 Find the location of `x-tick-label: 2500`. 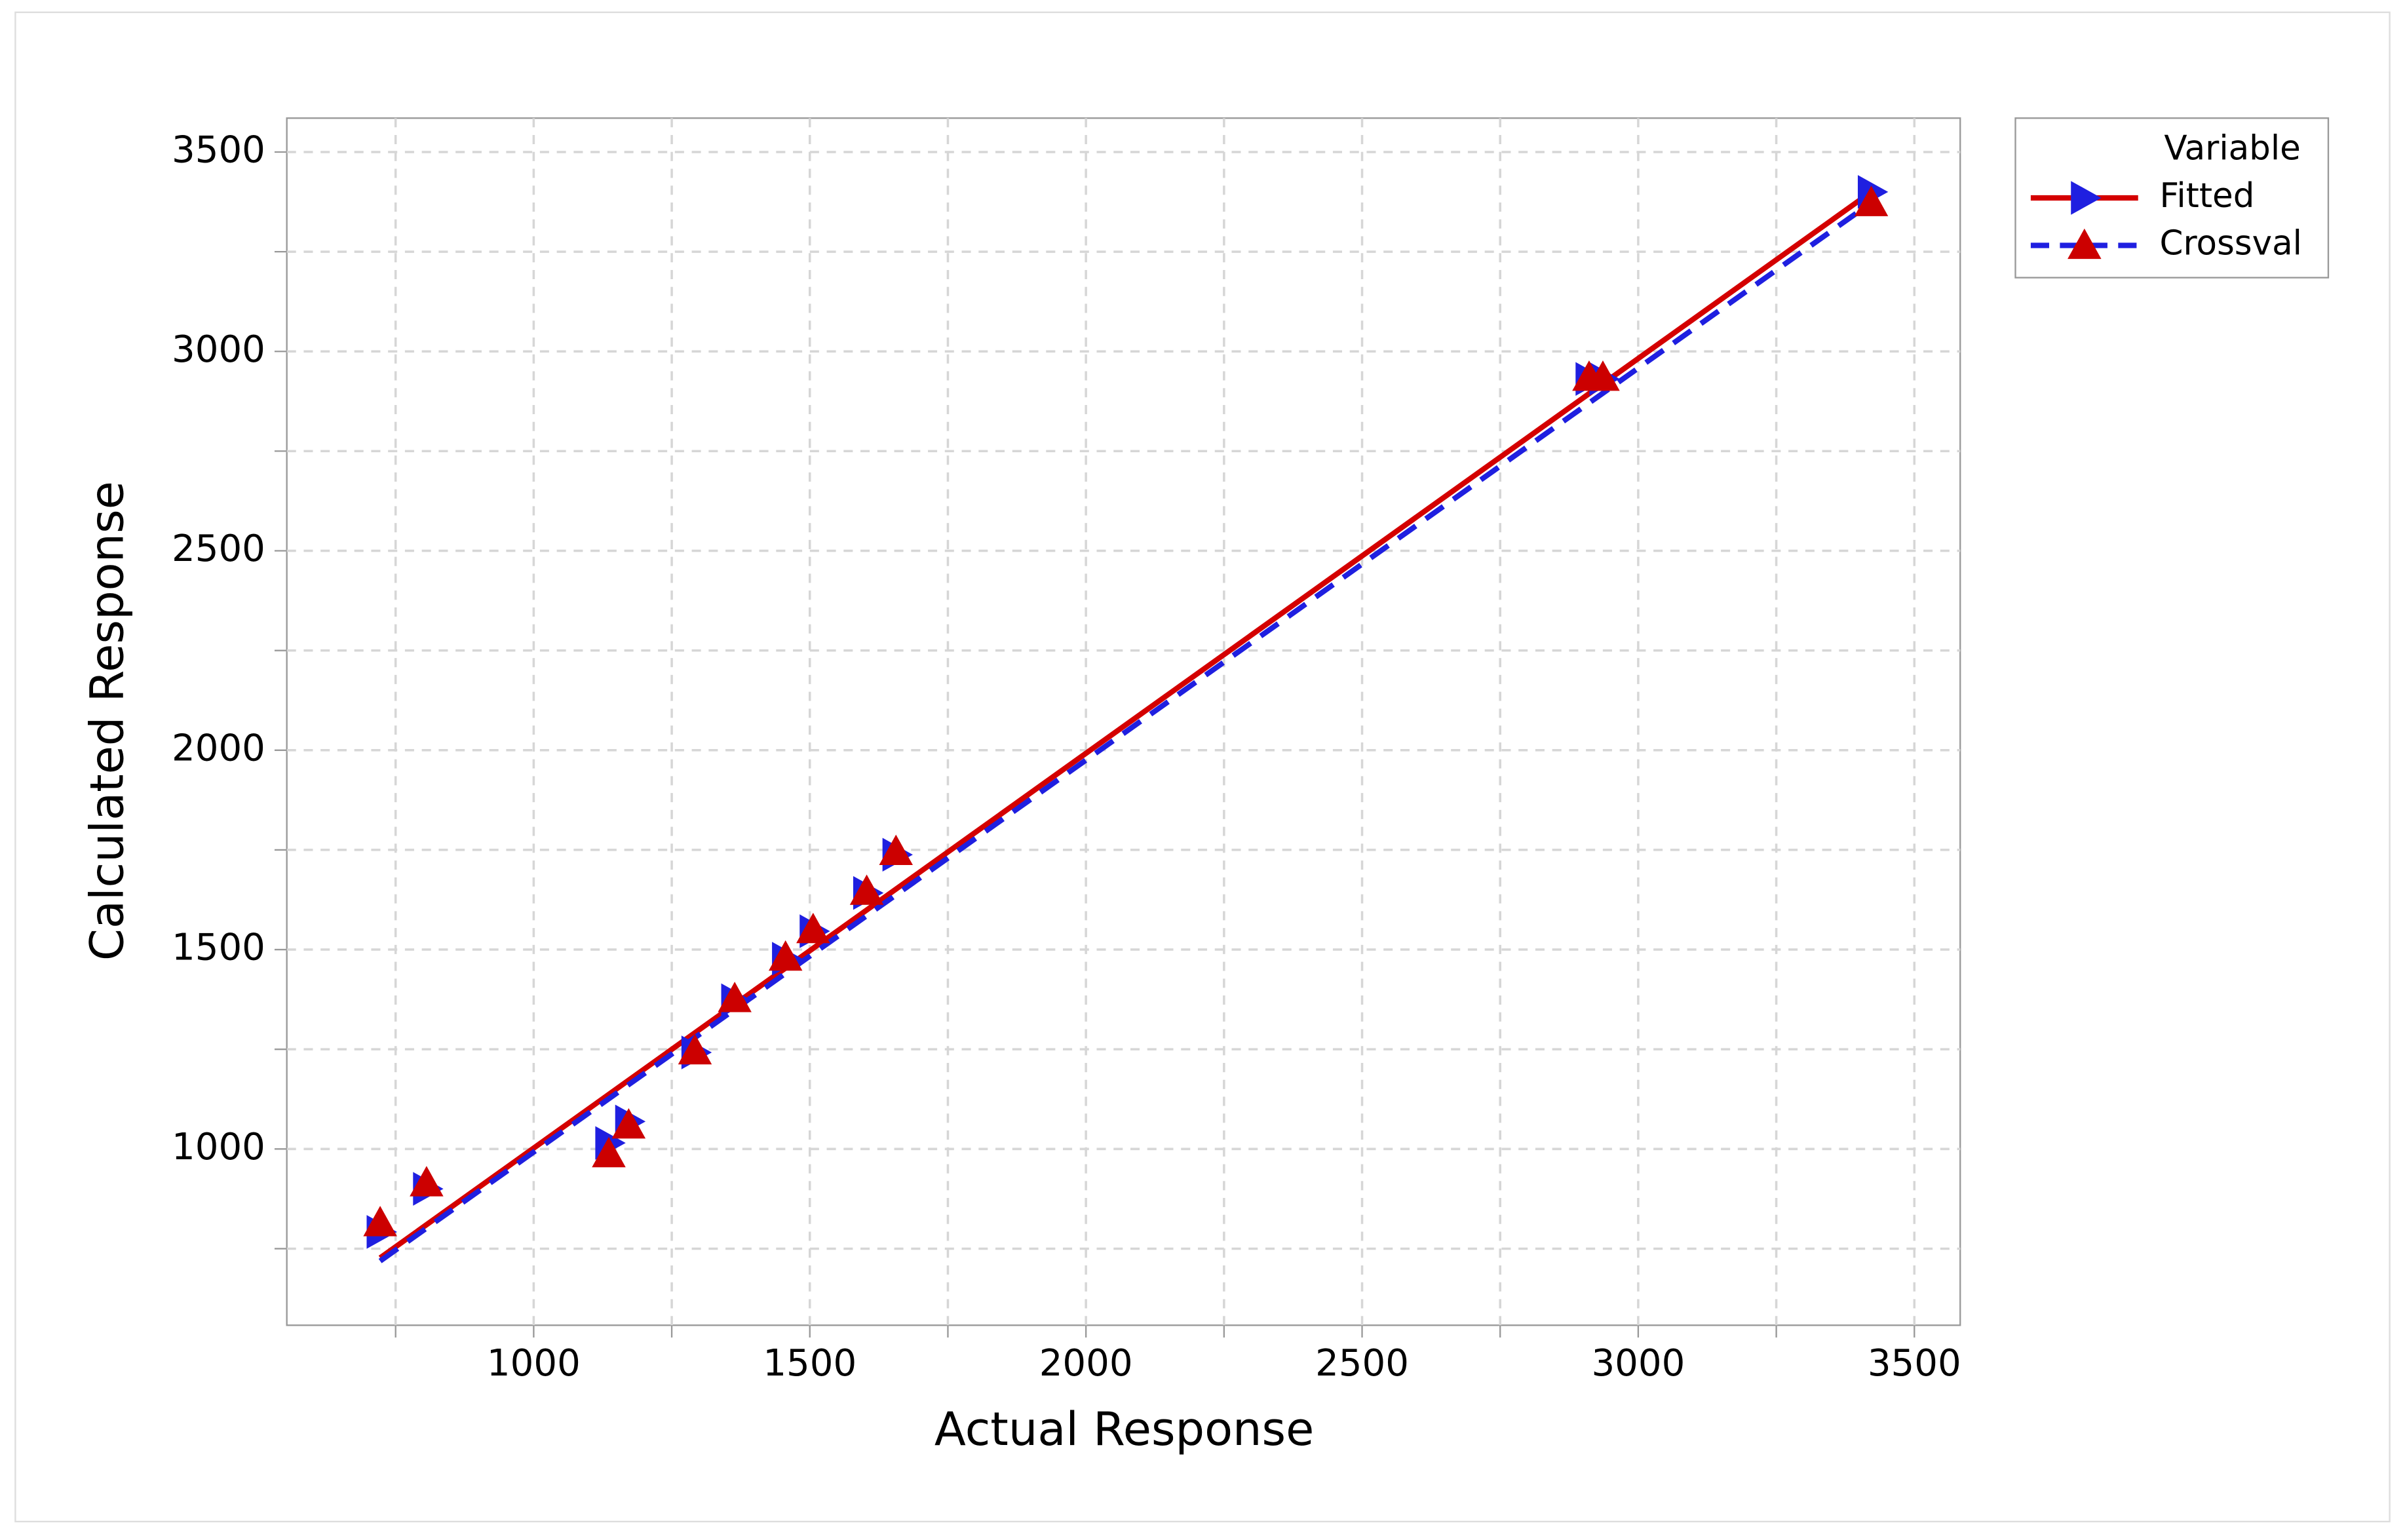

x-tick-label: 2500 is located at coordinates (1362, 1363).